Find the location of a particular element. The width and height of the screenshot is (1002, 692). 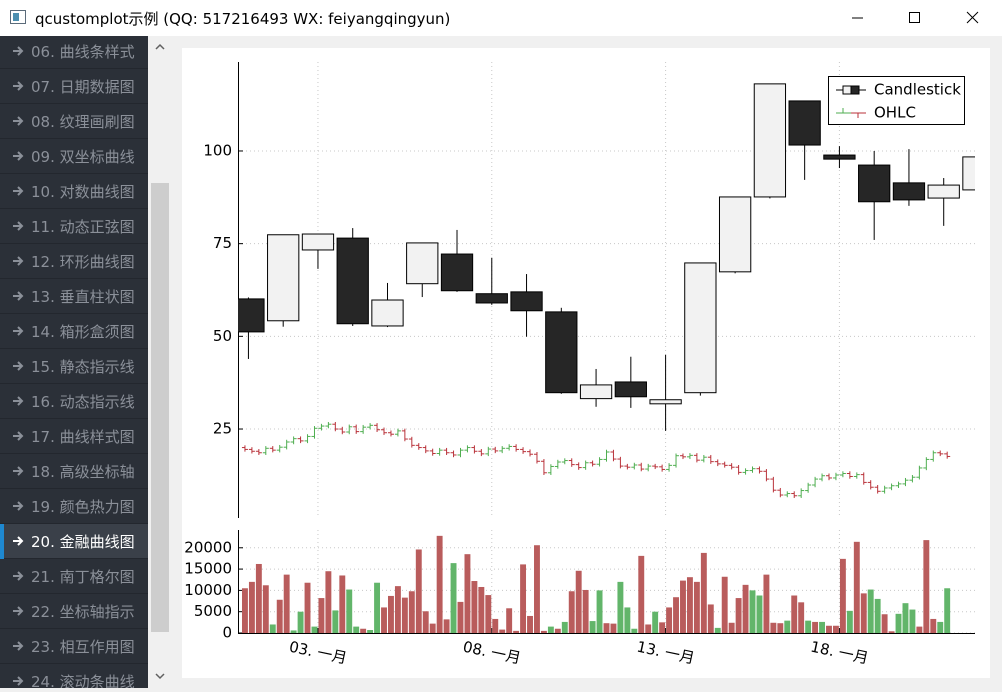

nav-label: 14. 箱形盒须图 is located at coordinates (83, 332).